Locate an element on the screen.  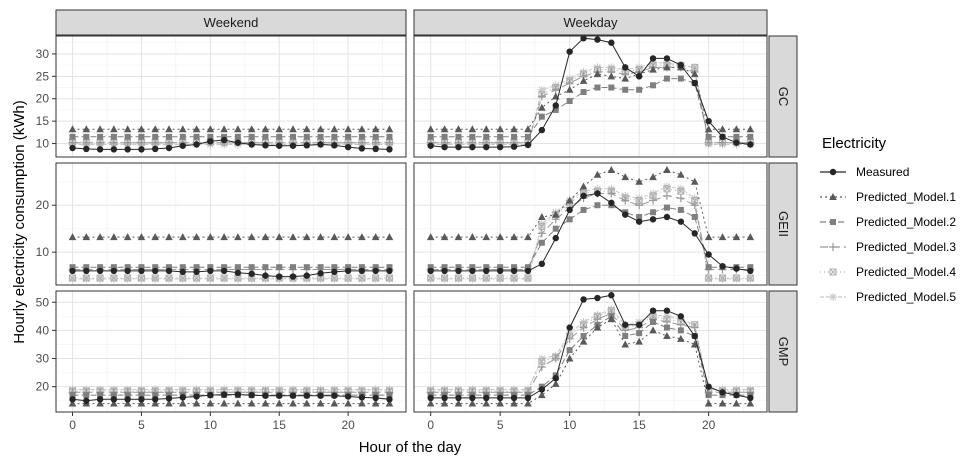
y-tick-label: 30 is located at coordinates (43, 54).